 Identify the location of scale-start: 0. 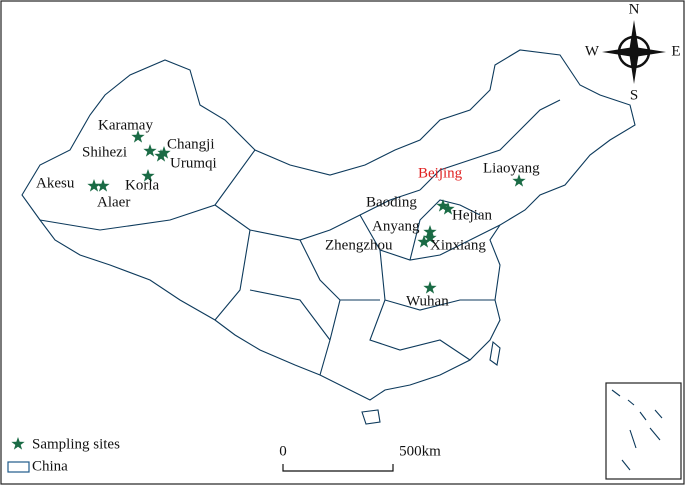
(283, 451).